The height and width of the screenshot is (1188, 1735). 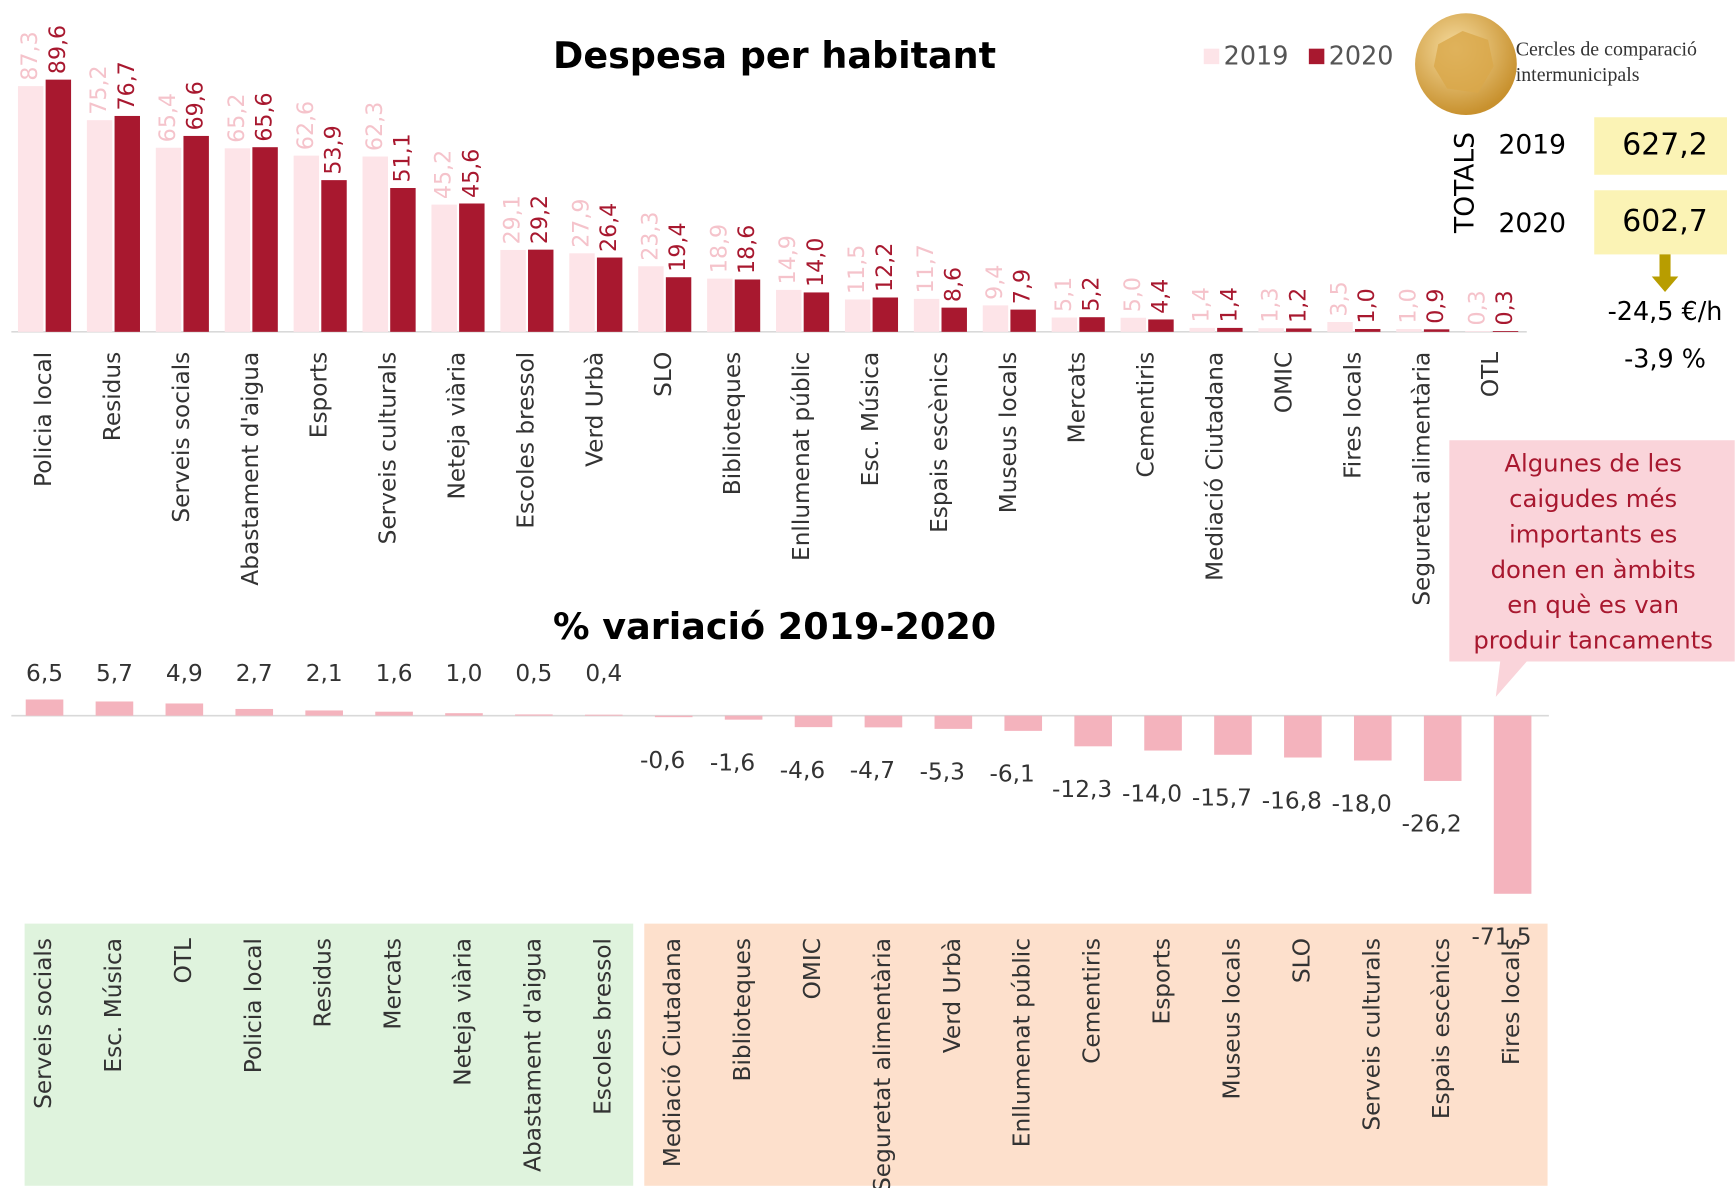 What do you see at coordinates (882, 1063) in the screenshot?
I see `x-tick-label: Seguretat alimentària` at bounding box center [882, 1063].